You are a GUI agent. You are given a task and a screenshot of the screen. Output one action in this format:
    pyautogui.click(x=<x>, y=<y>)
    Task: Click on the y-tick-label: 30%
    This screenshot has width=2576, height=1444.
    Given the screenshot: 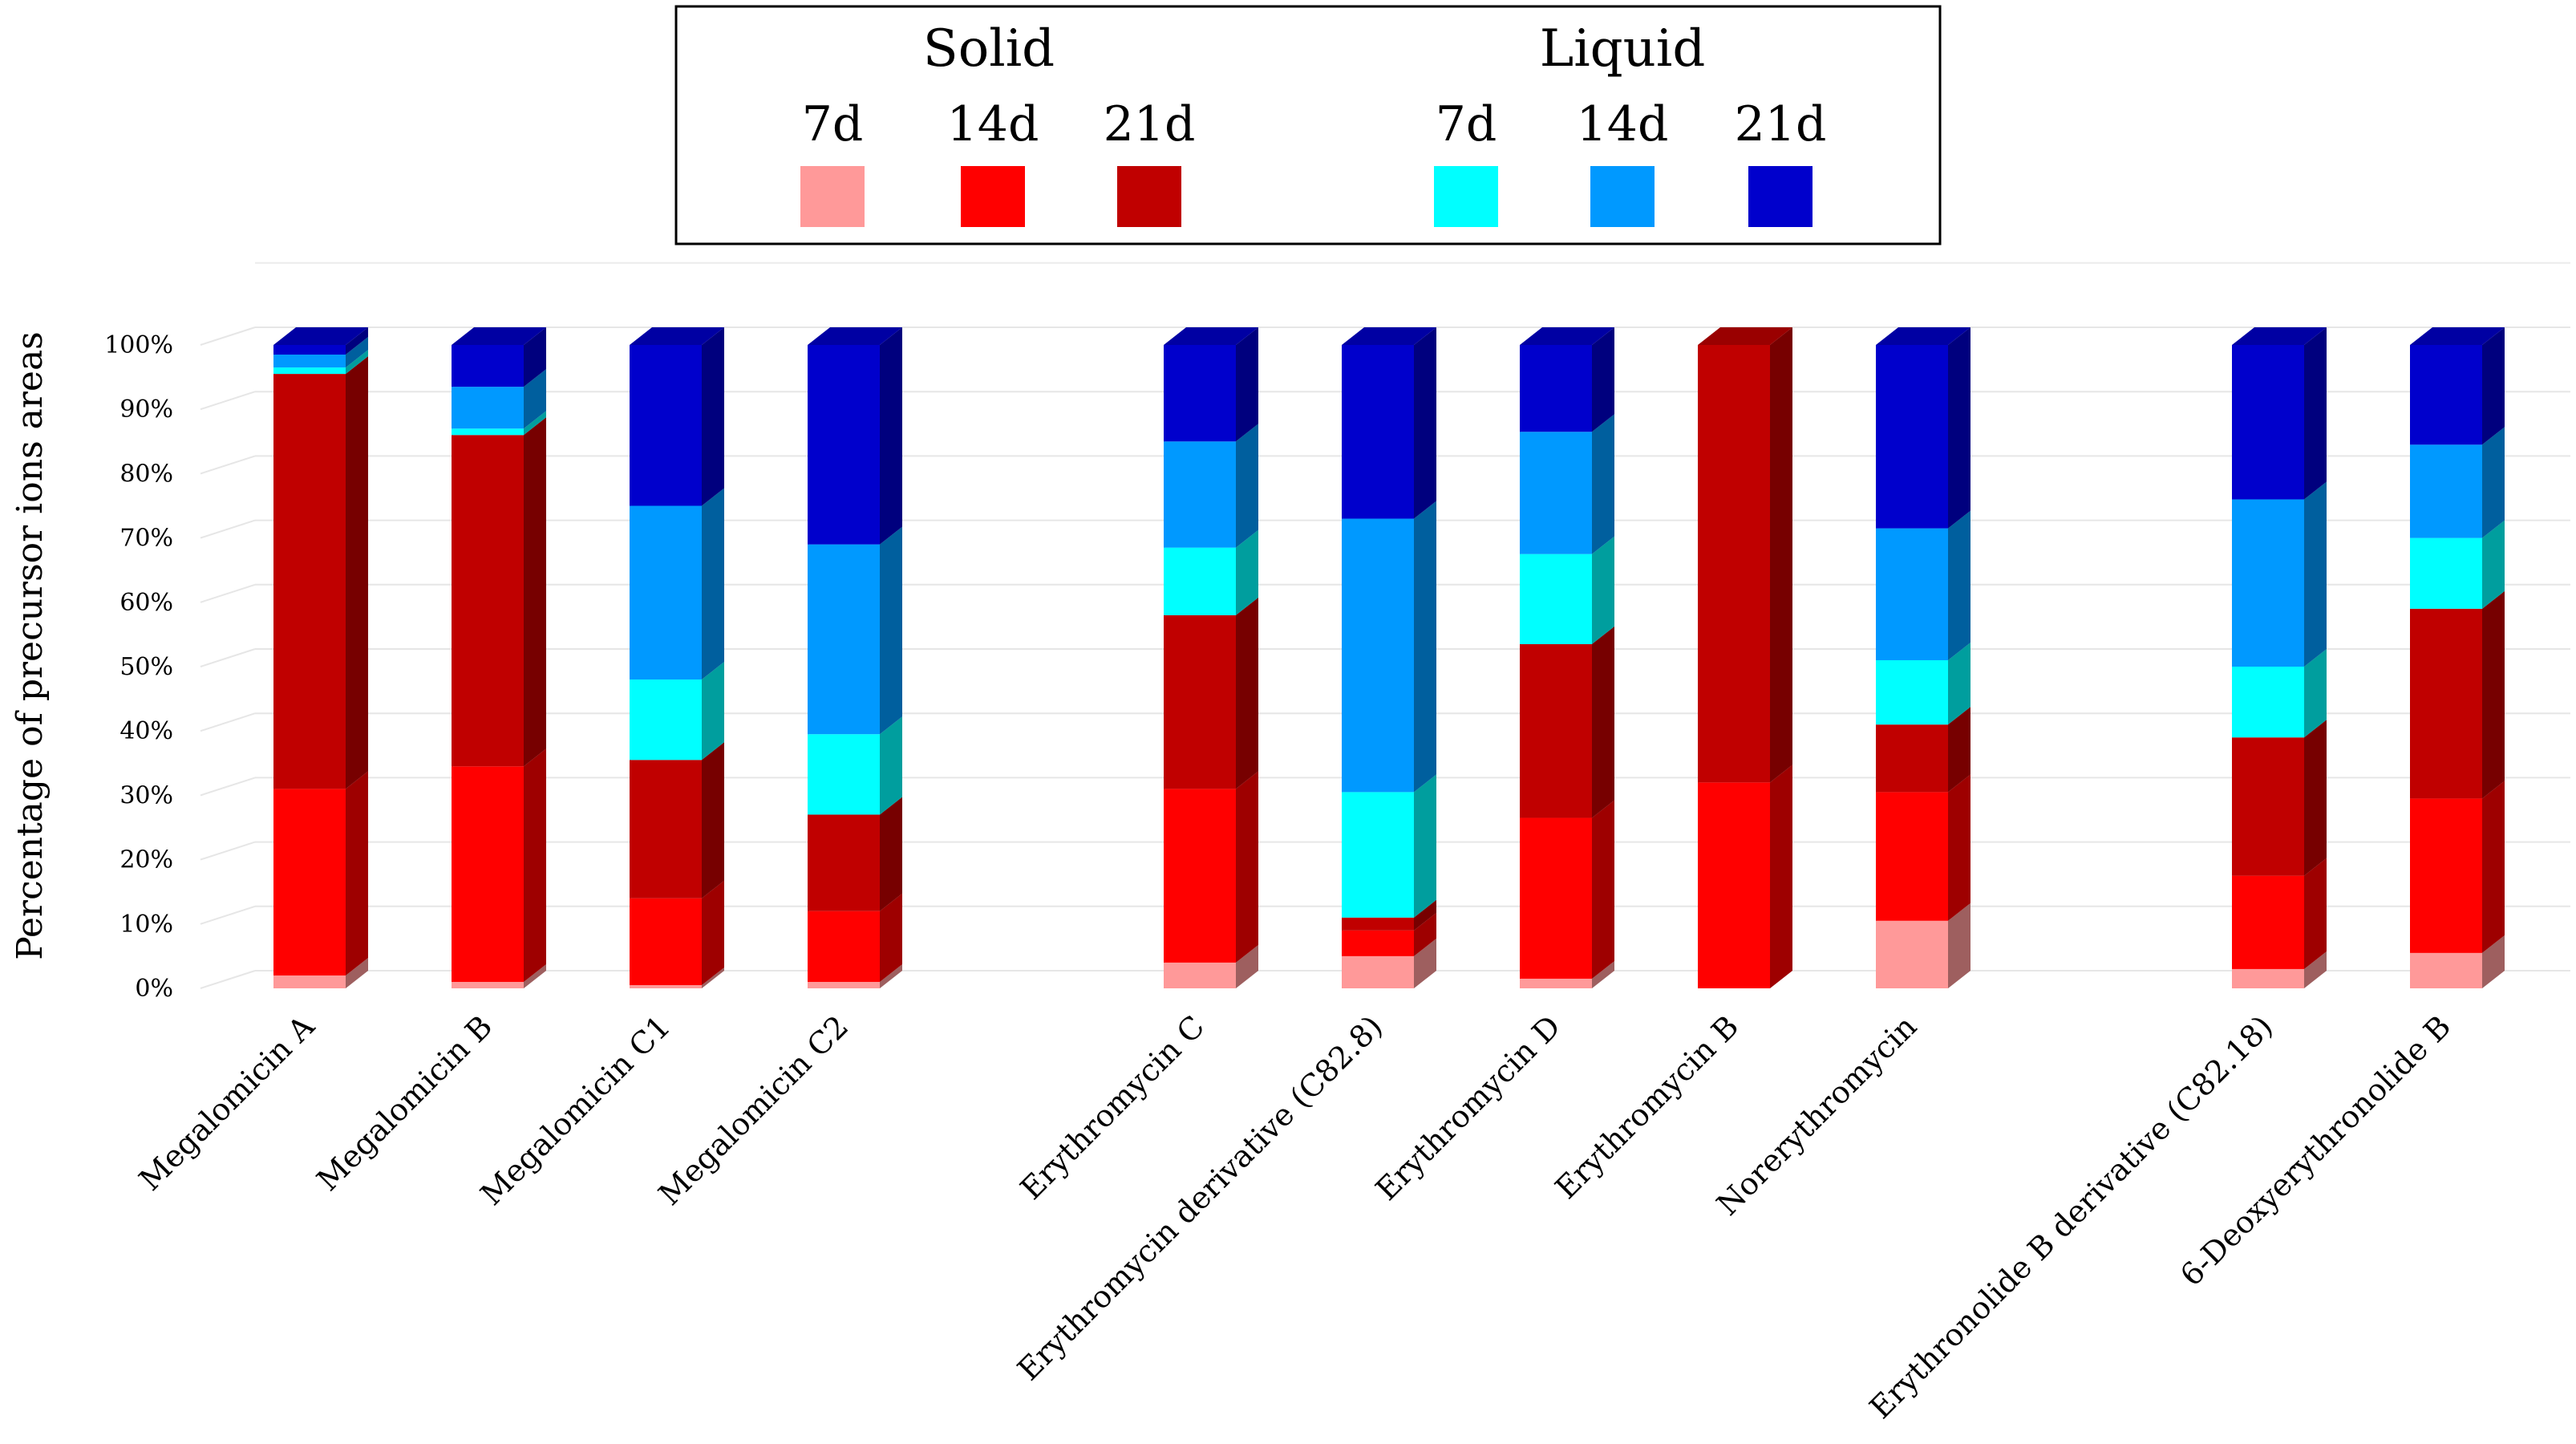 What is the action you would take?
    pyautogui.click(x=146, y=795)
    